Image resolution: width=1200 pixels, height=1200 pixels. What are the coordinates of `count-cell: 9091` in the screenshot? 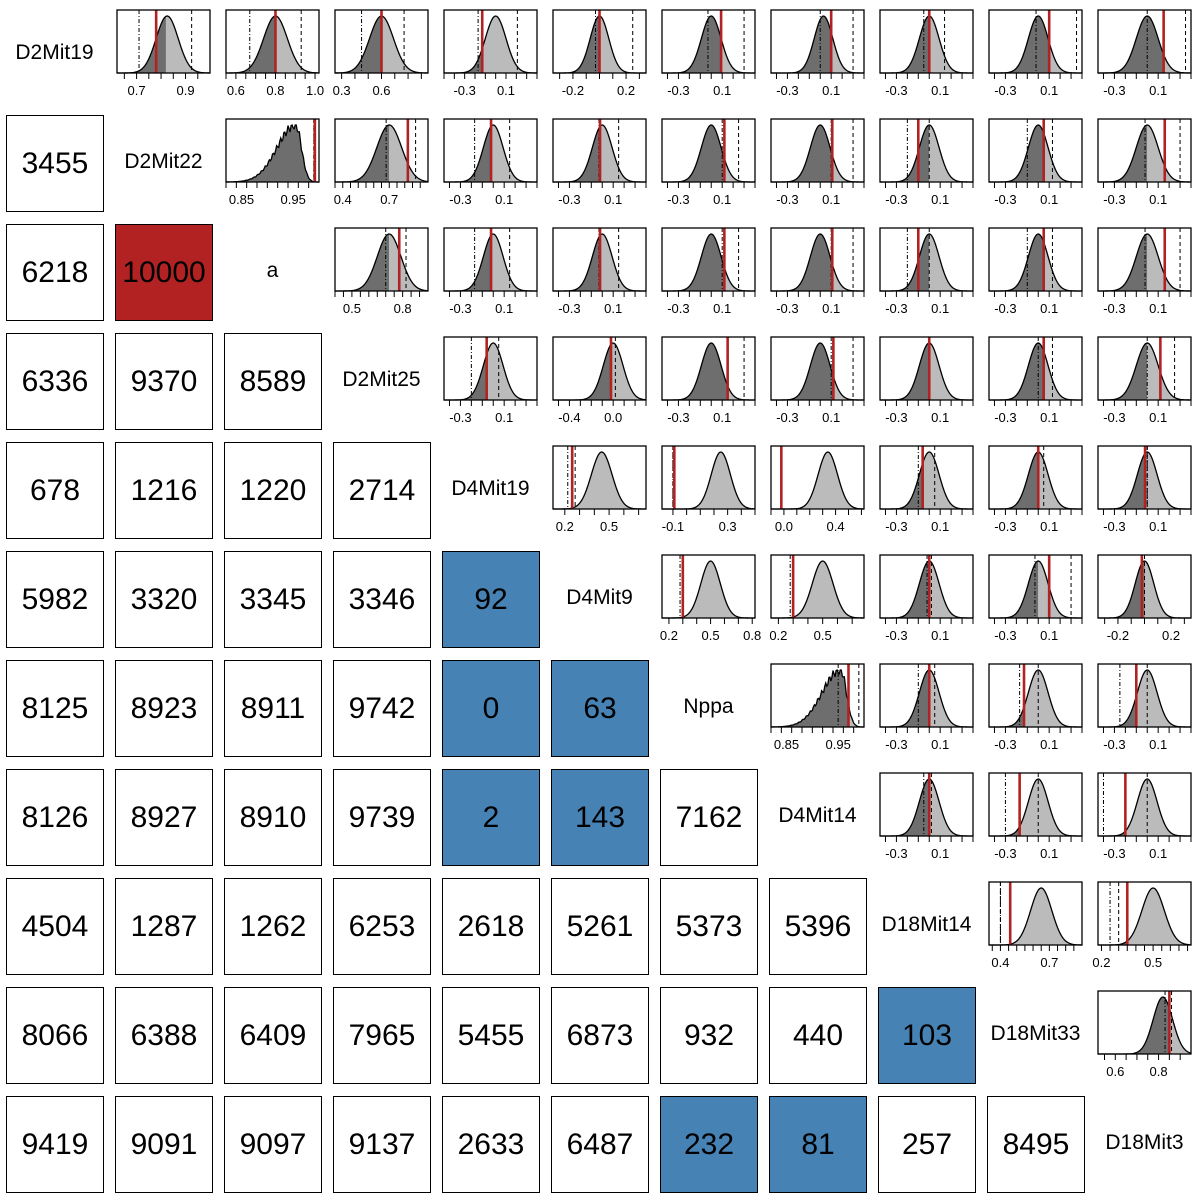 It's located at (163, 1144).